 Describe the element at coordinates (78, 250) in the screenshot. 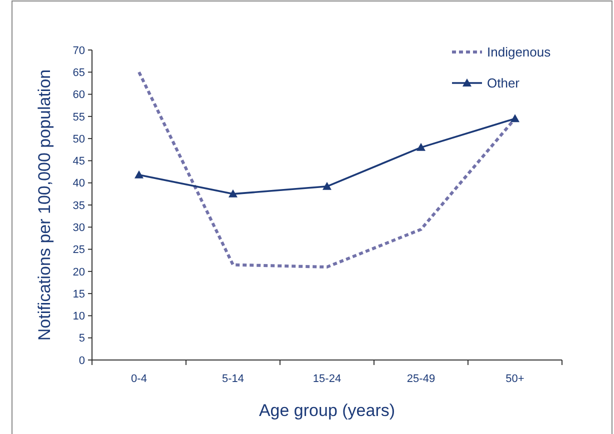

I see `y-tick-label: 25` at that location.